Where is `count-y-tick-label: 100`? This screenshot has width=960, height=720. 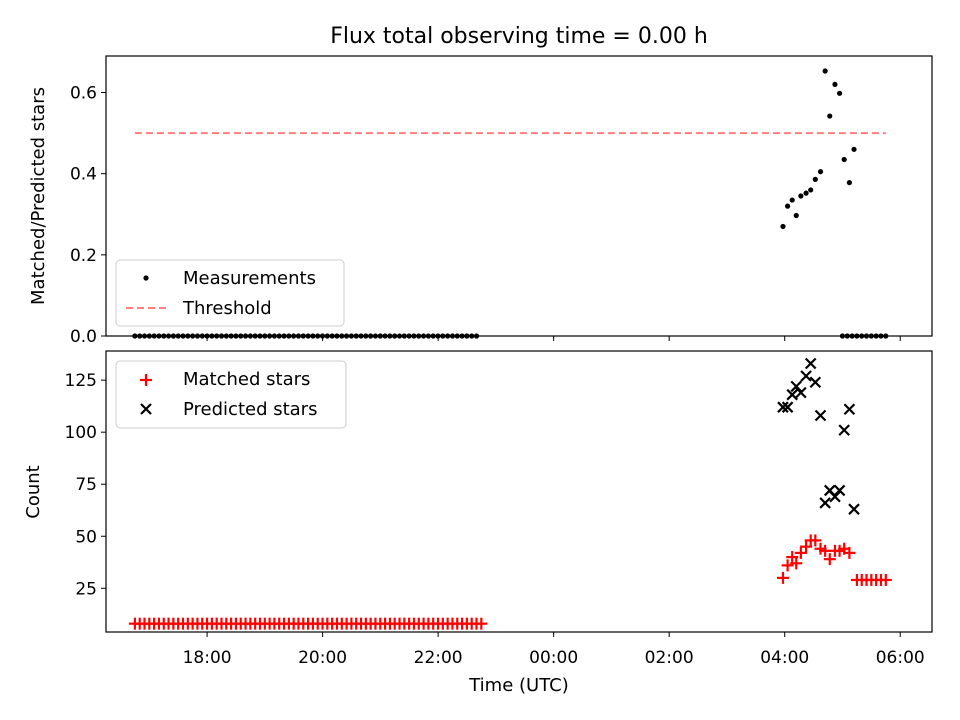
count-y-tick-label: 100 is located at coordinates (81, 433).